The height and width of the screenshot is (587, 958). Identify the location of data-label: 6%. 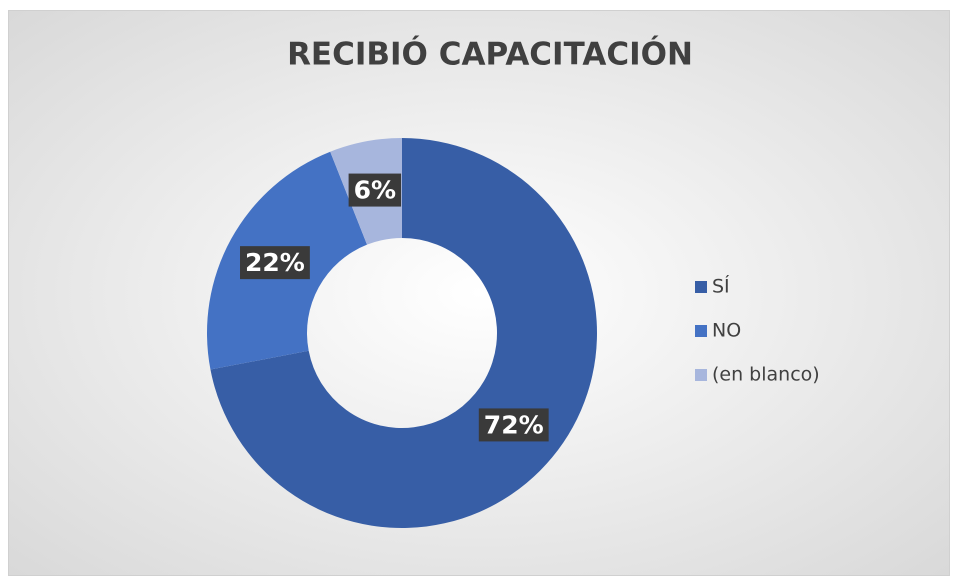
(375, 190).